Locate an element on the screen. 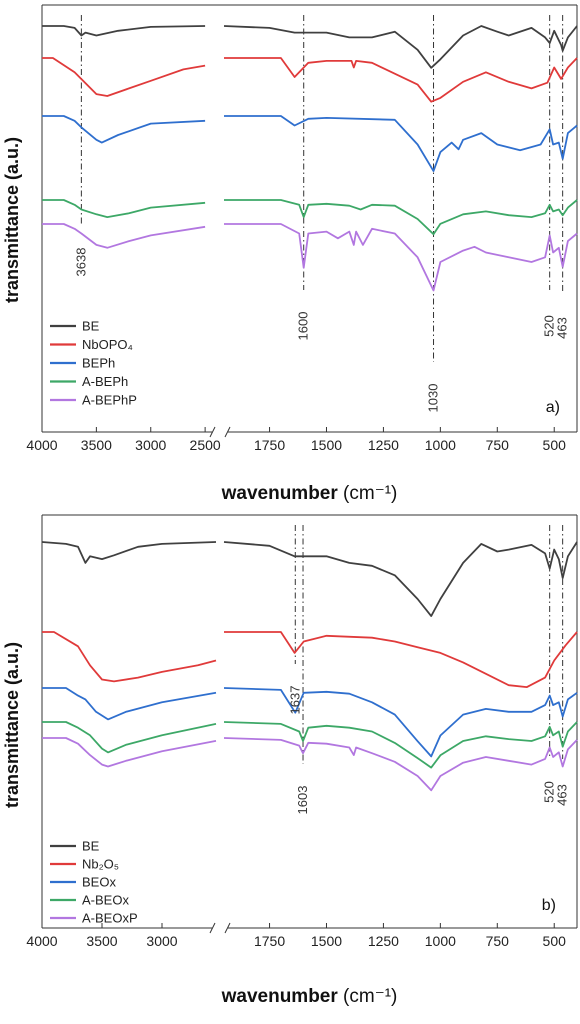 The height and width of the screenshot is (1024, 580). peak-annotation: 1030 is located at coordinates (433, 398).